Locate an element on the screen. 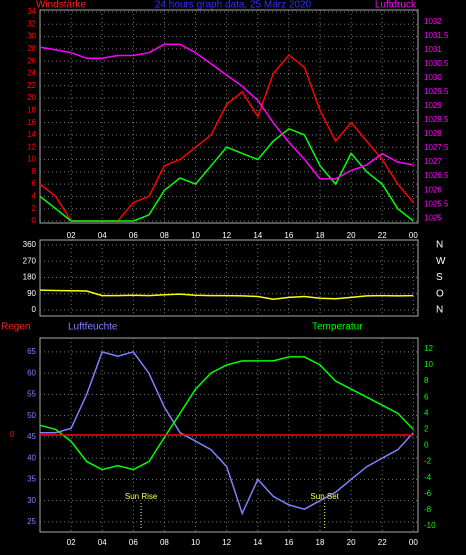  y2-tick-label: 1031 is located at coordinates (433, 49).